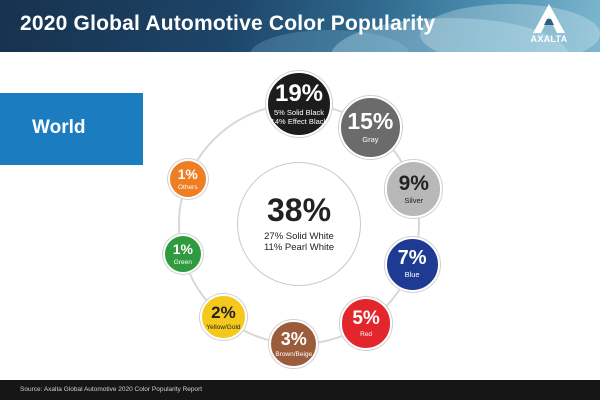 The height and width of the screenshot is (400, 600). I want to click on bubble-blue: 7% Blue, so click(412, 264).